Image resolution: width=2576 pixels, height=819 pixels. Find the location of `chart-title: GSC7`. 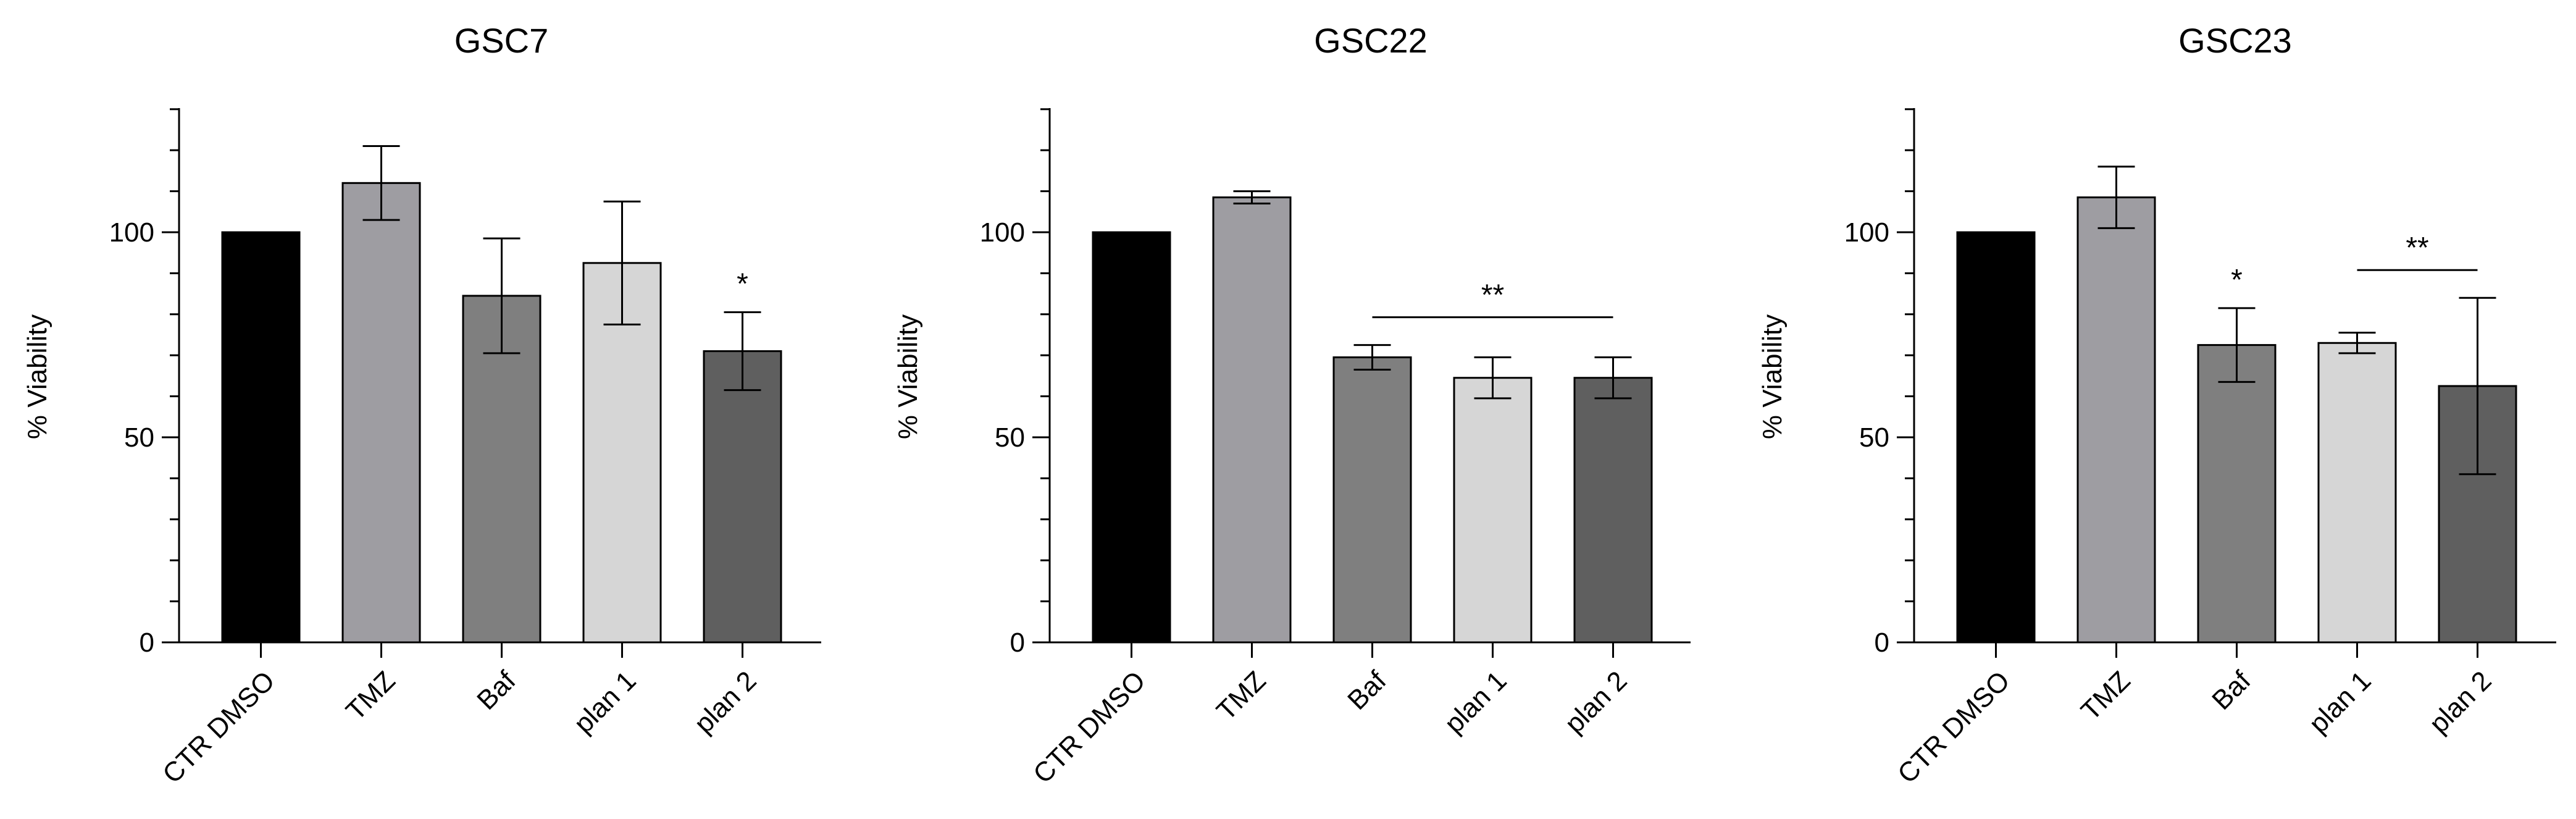

chart-title: GSC7 is located at coordinates (501, 40).